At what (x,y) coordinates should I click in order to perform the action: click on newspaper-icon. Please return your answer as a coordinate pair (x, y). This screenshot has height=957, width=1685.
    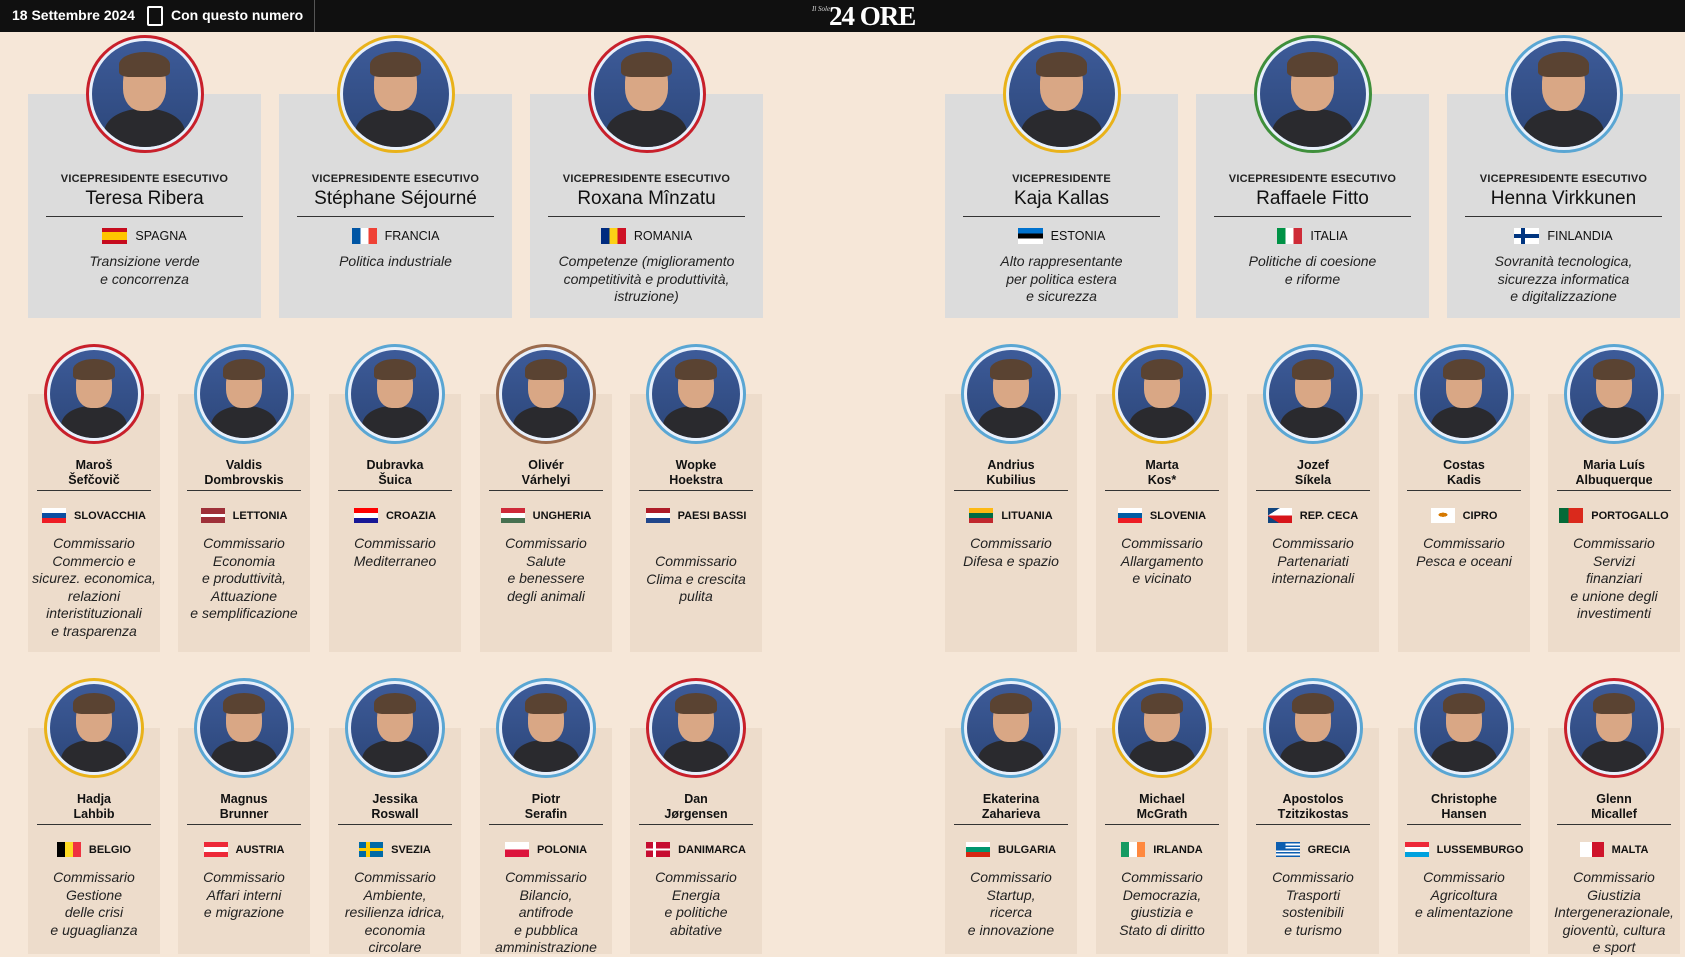
    Looking at the image, I should click on (155, 16).